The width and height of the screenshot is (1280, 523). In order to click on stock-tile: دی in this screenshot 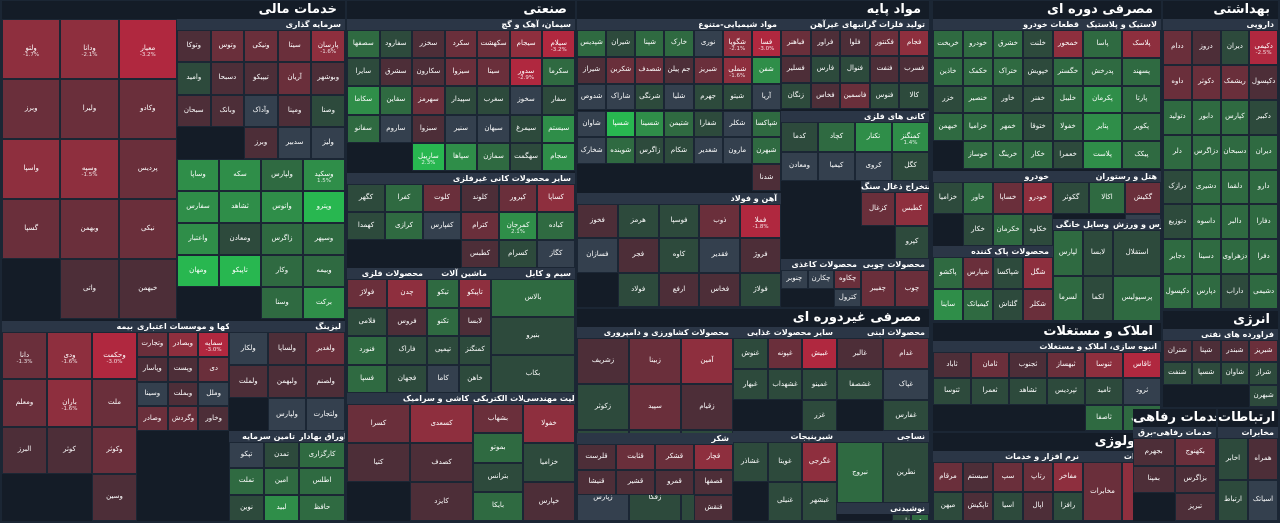, I will do `click(213, 369)`.